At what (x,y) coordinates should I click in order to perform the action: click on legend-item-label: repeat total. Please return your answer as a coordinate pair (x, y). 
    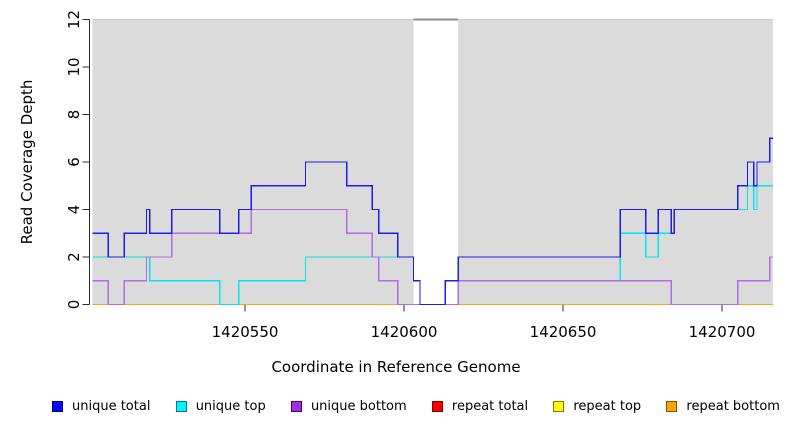
    Looking at the image, I should click on (490, 406).